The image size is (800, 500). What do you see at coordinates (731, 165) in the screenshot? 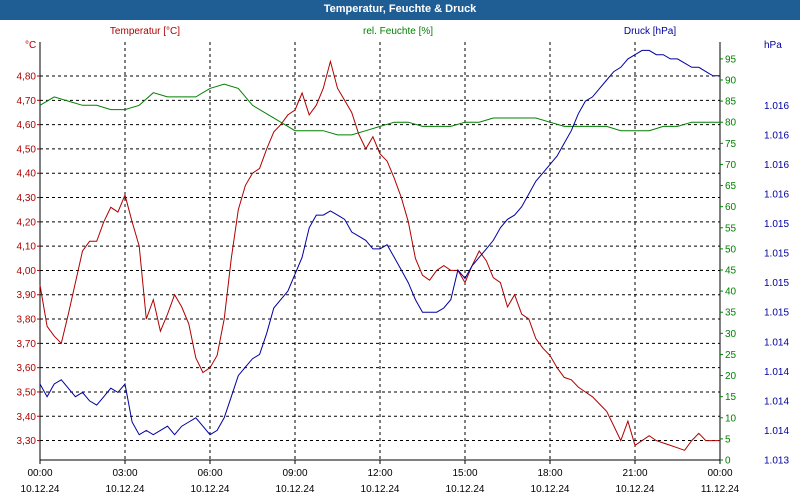
I see `humidity-tick-label: 70` at bounding box center [731, 165].